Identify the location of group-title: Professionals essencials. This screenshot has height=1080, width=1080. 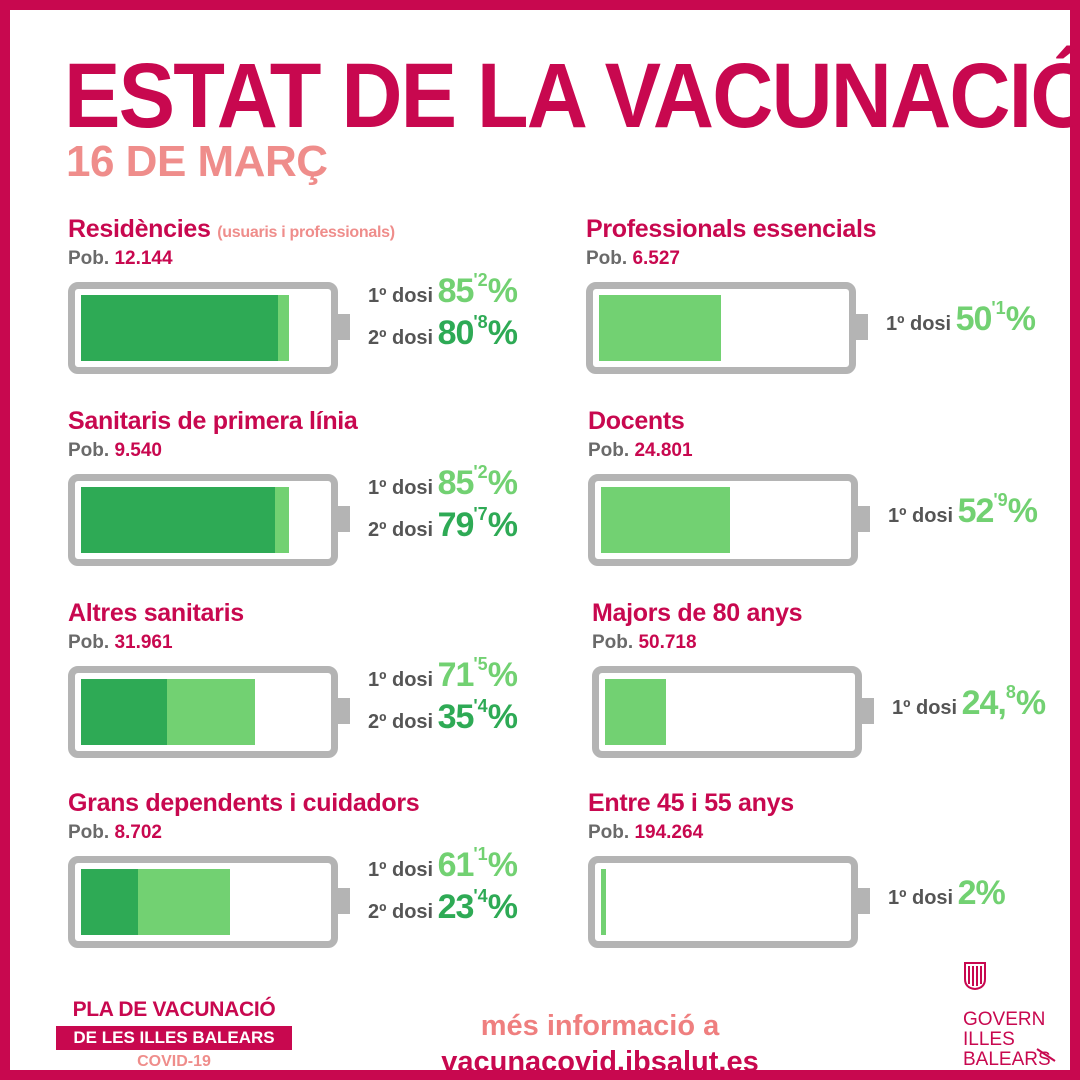
(731, 229).